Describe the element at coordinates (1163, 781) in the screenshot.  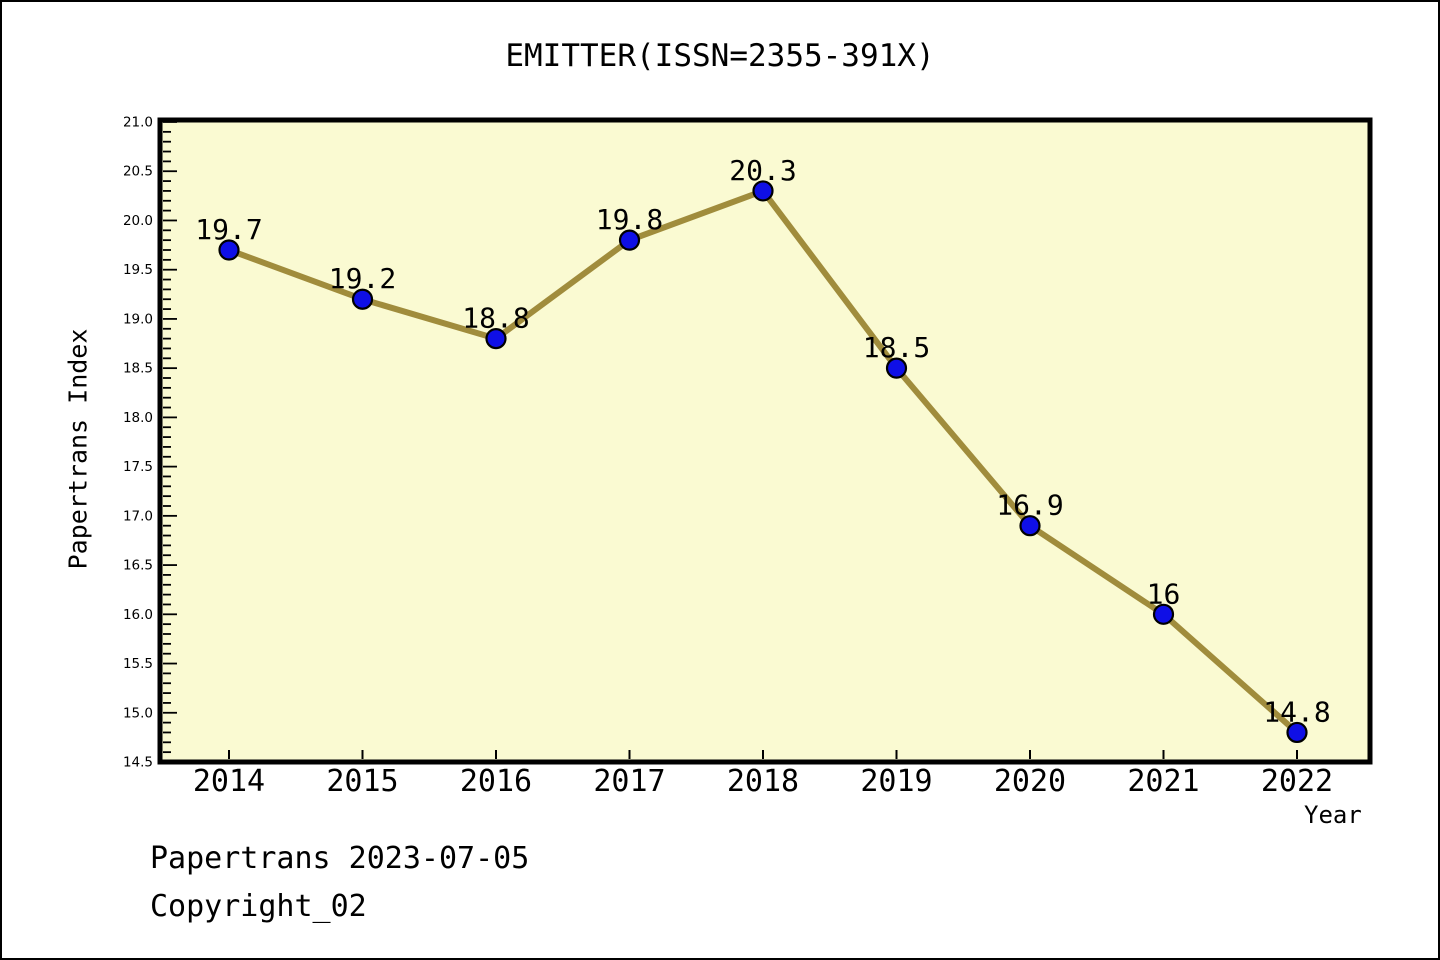
I see `x-tick-label: 2021` at that location.